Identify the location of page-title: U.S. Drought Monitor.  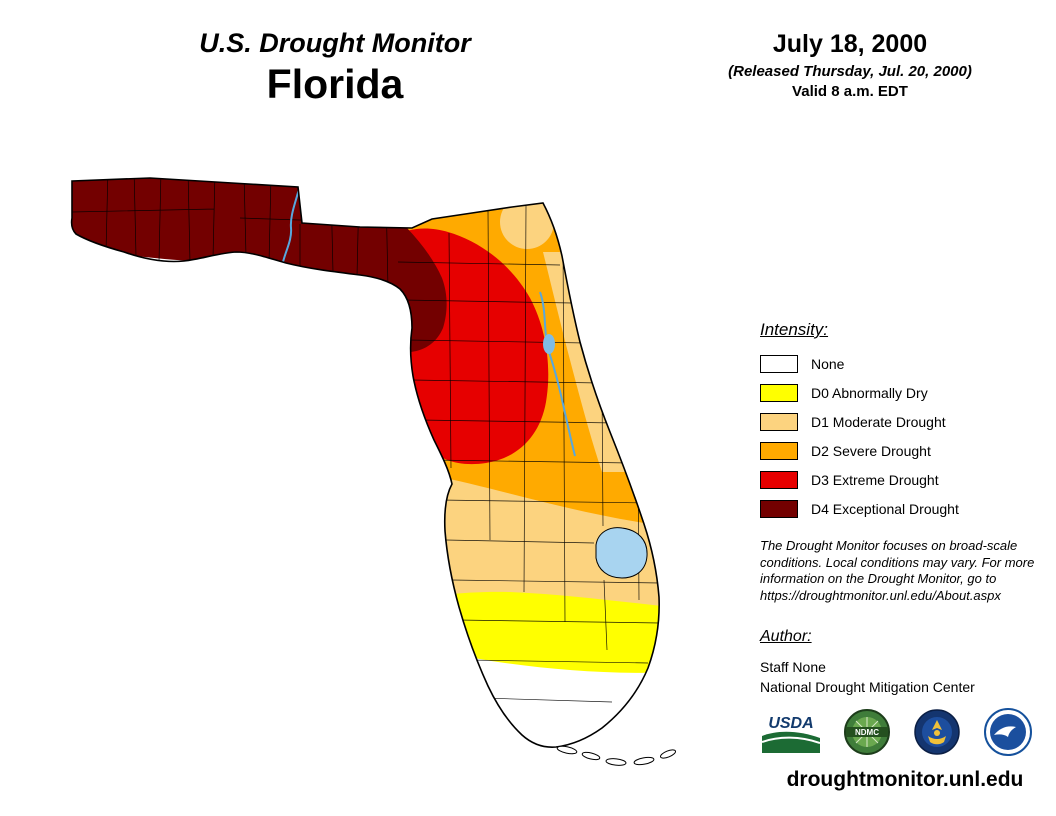
(335, 43).